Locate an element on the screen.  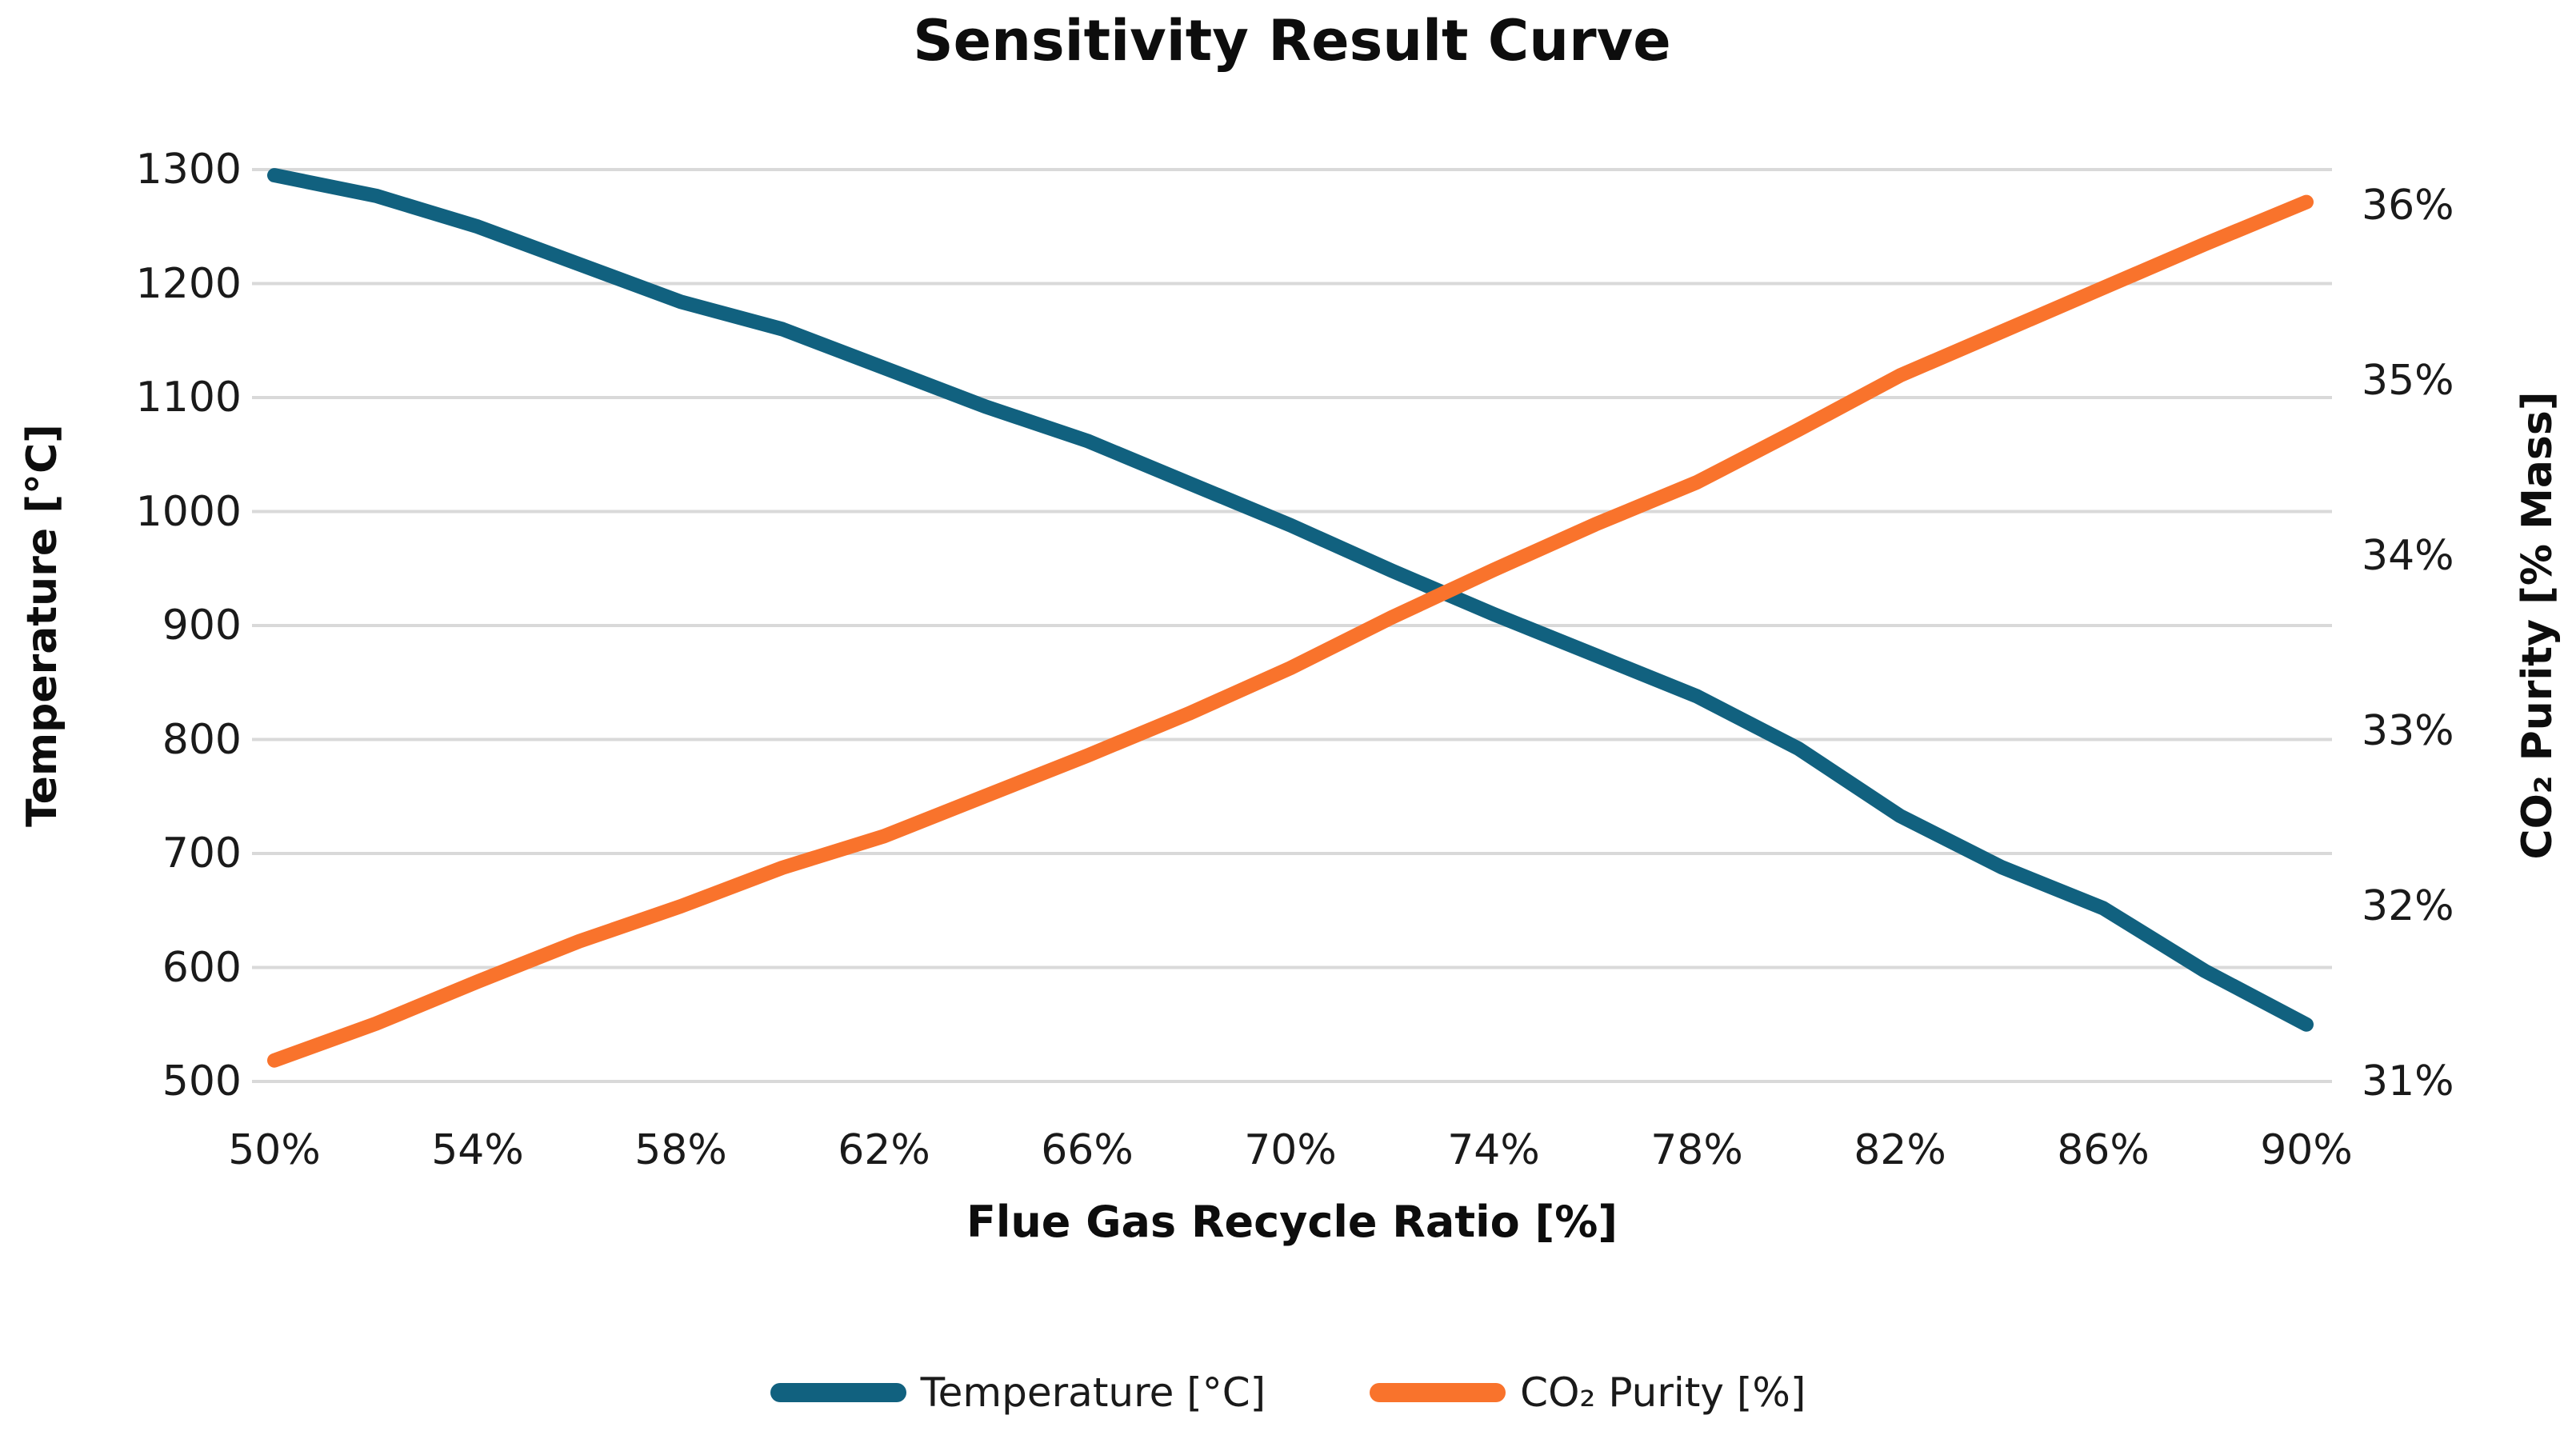
left-axis-tick-label: 1100 is located at coordinates (188, 398).